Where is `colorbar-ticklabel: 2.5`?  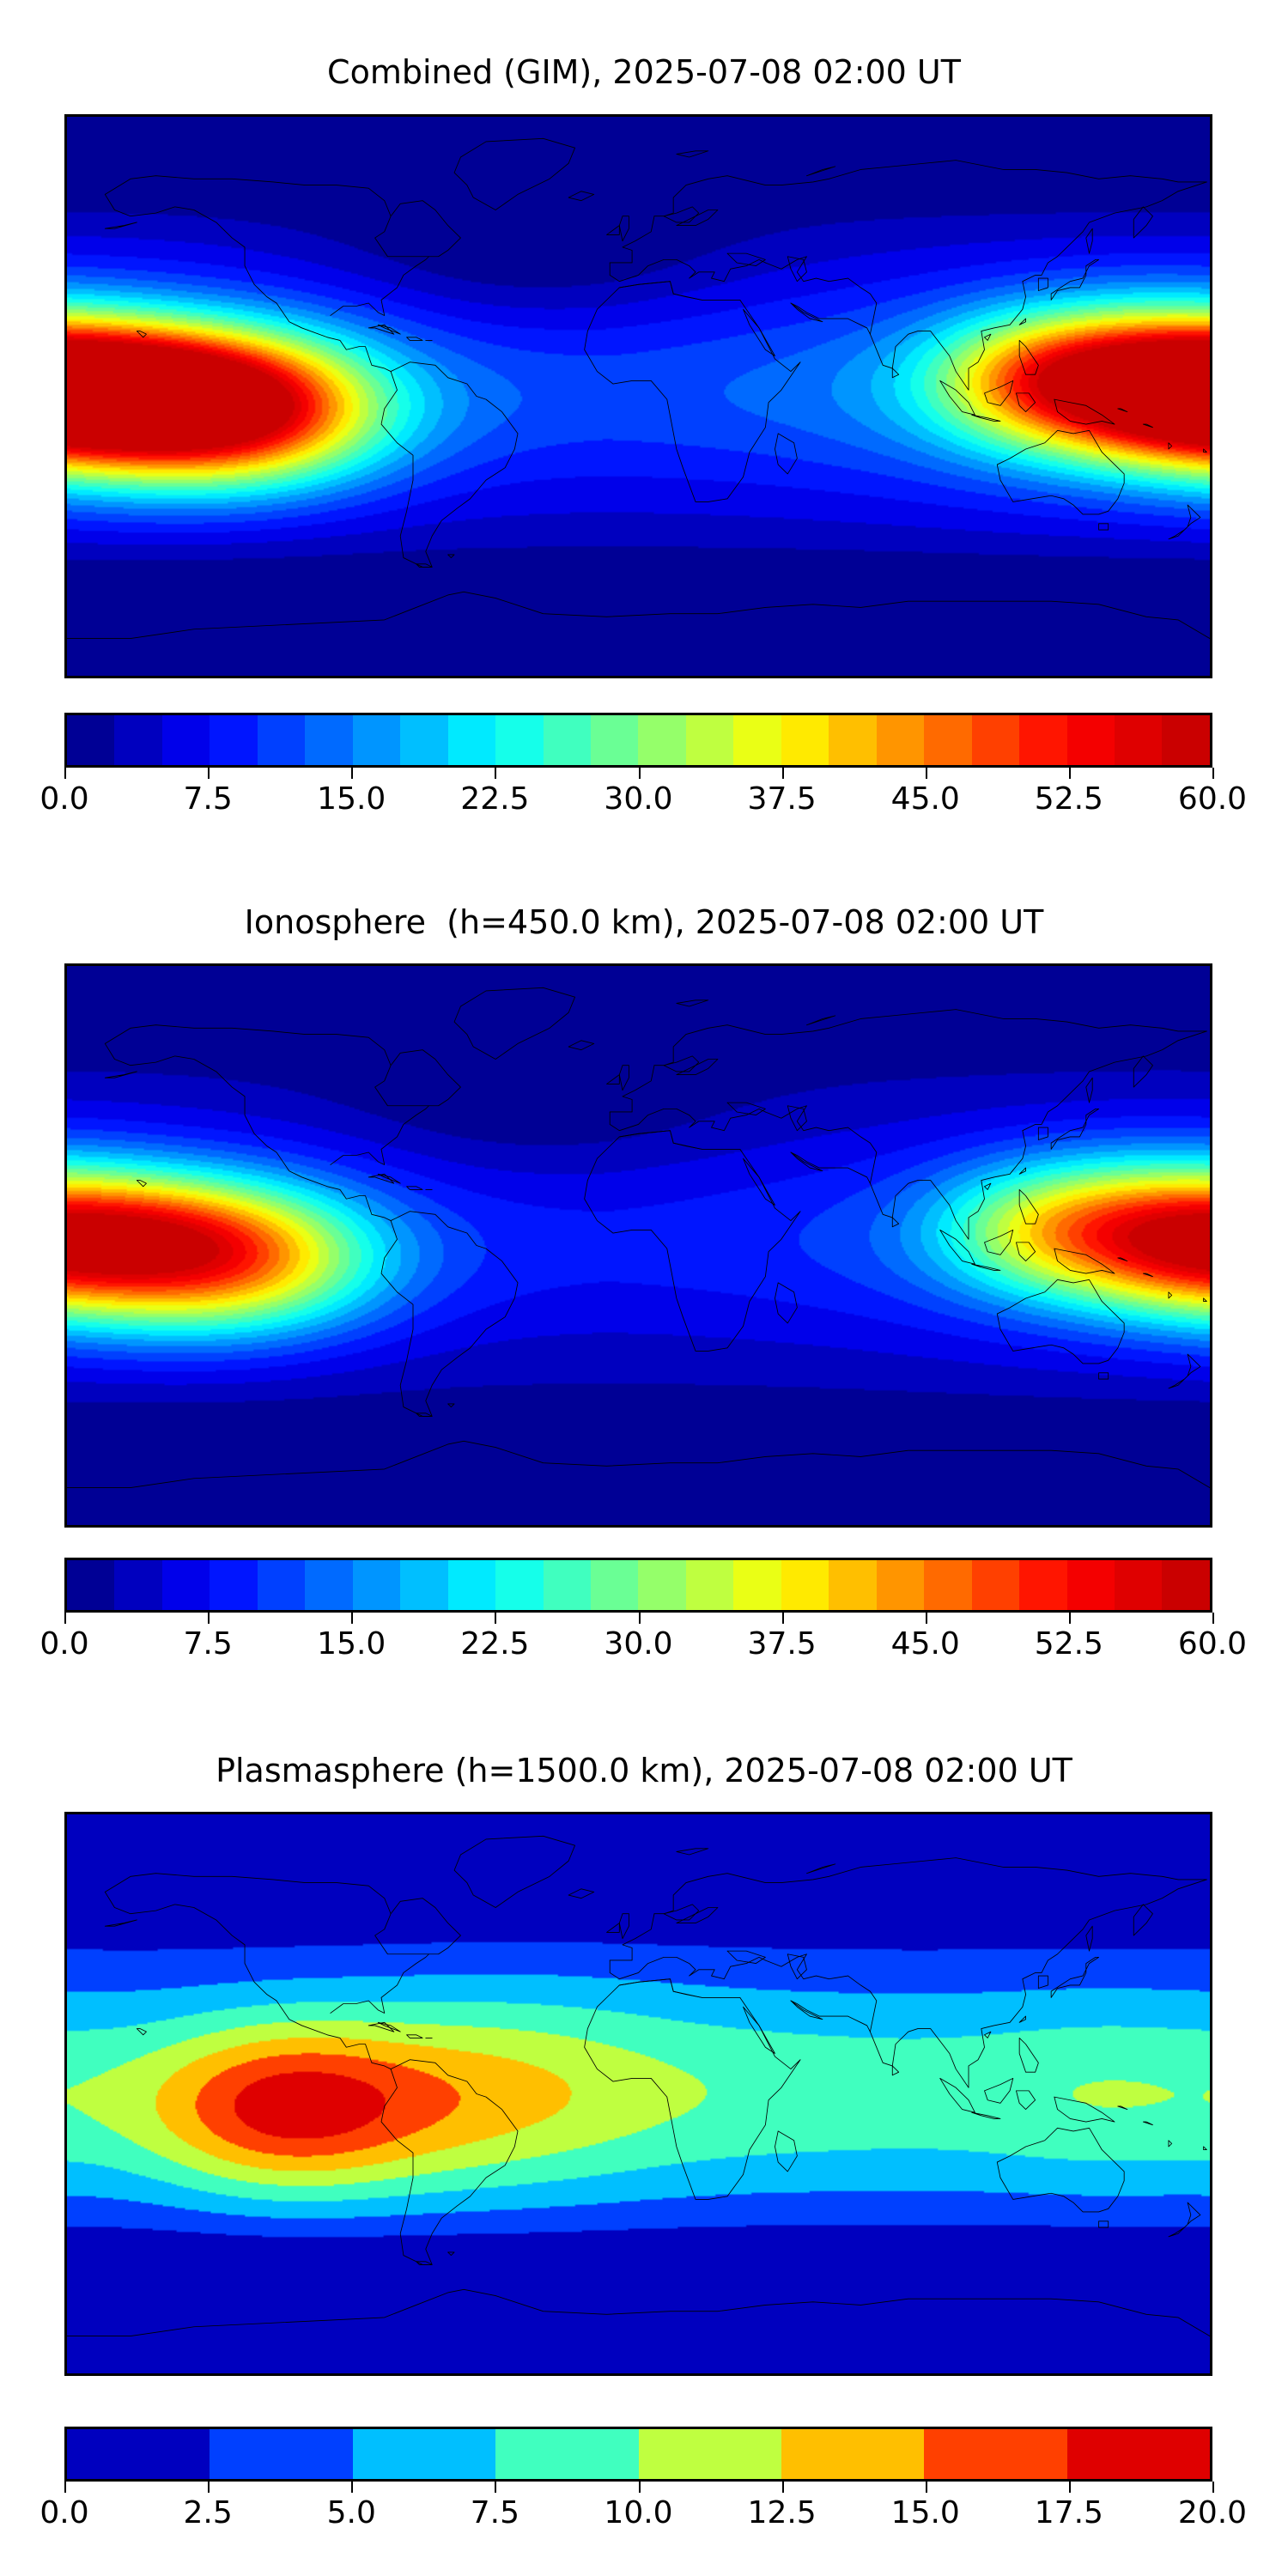 colorbar-ticklabel: 2.5 is located at coordinates (208, 2513).